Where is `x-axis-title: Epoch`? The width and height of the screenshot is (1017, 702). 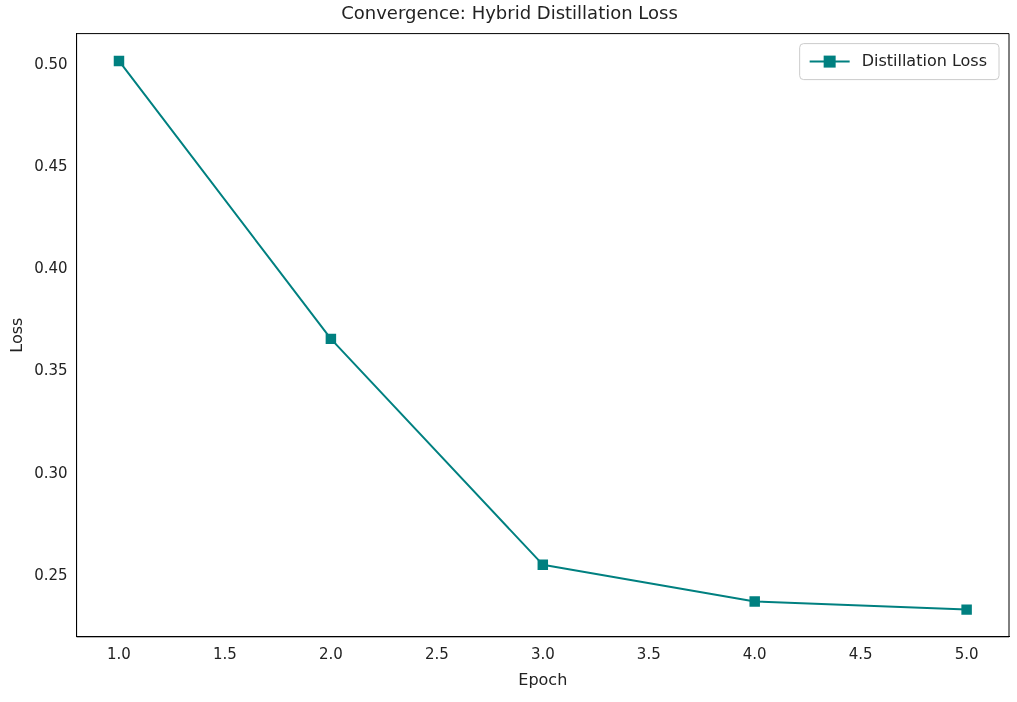
x-axis-title: Epoch is located at coordinates (543, 679).